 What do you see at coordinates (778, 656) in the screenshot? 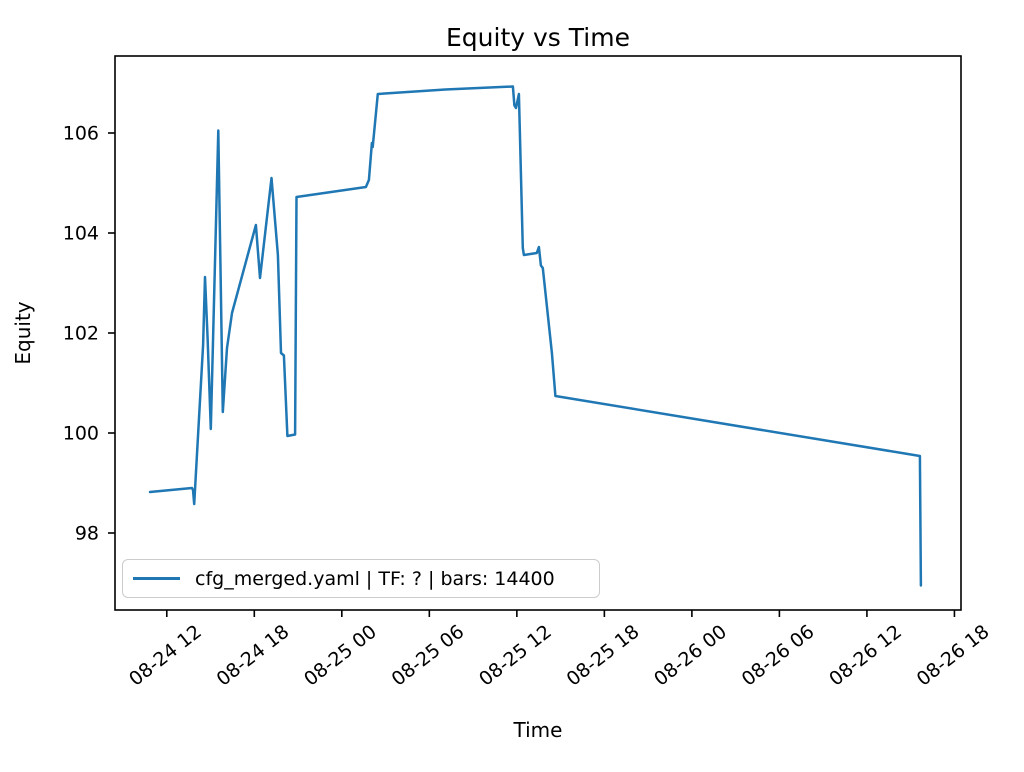
I see `x-tick-label: 08-26 06` at bounding box center [778, 656].